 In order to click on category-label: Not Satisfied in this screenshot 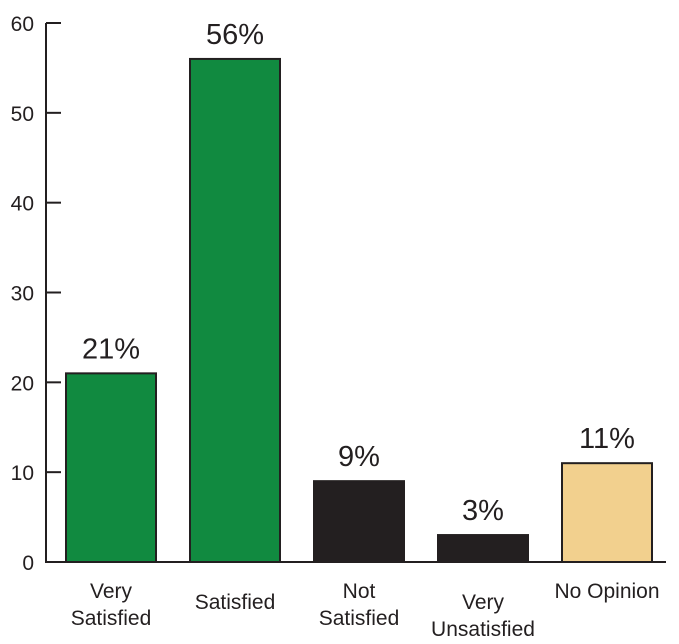, I will do `click(359, 605)`.